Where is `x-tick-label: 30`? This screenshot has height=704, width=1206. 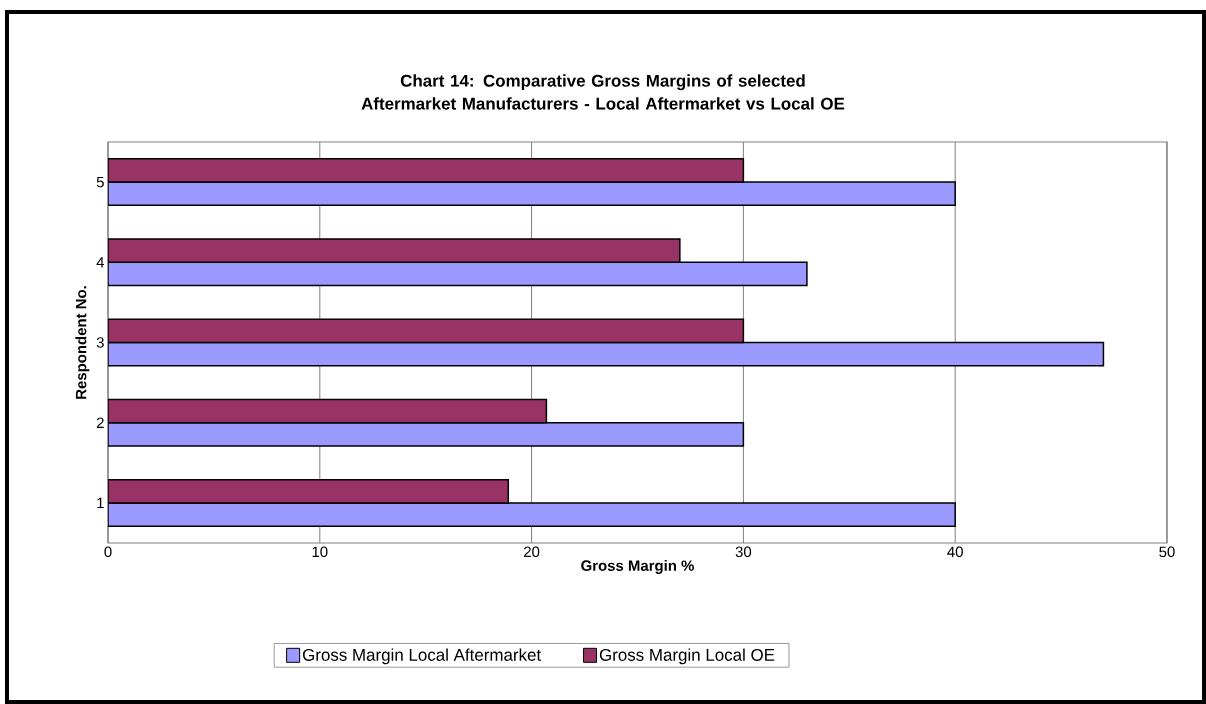
x-tick-label: 30 is located at coordinates (743, 552).